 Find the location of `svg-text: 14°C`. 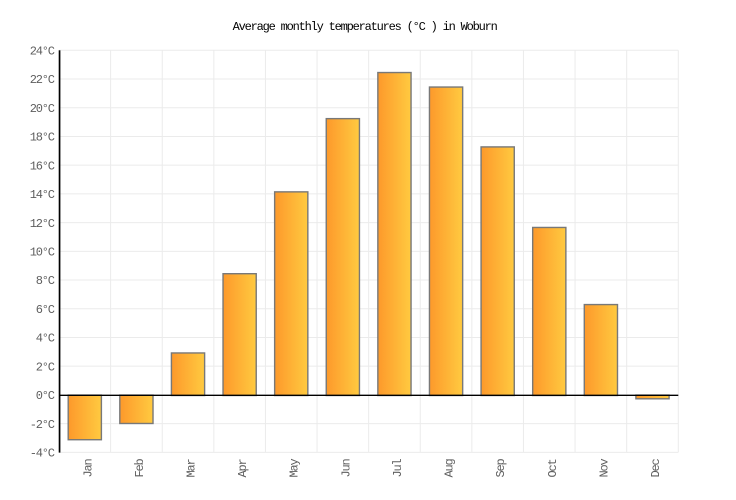

svg-text: 14°C is located at coordinates (42, 195).